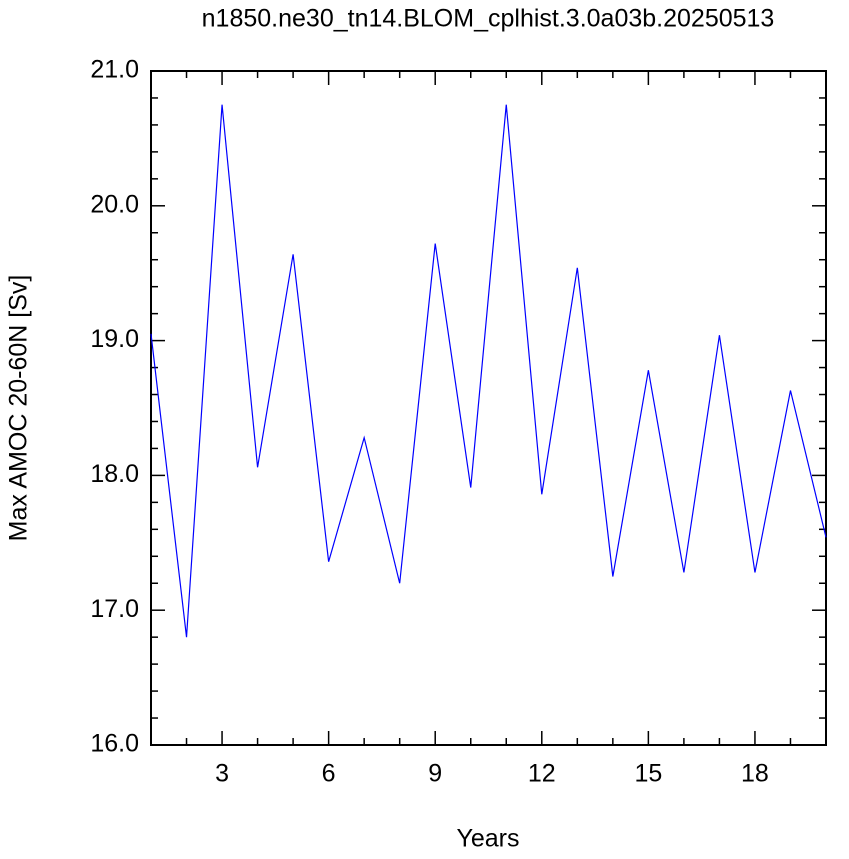 This screenshot has width=849, height=859. What do you see at coordinates (114, 609) in the screenshot?
I see `y-tick-label: 17.0` at bounding box center [114, 609].